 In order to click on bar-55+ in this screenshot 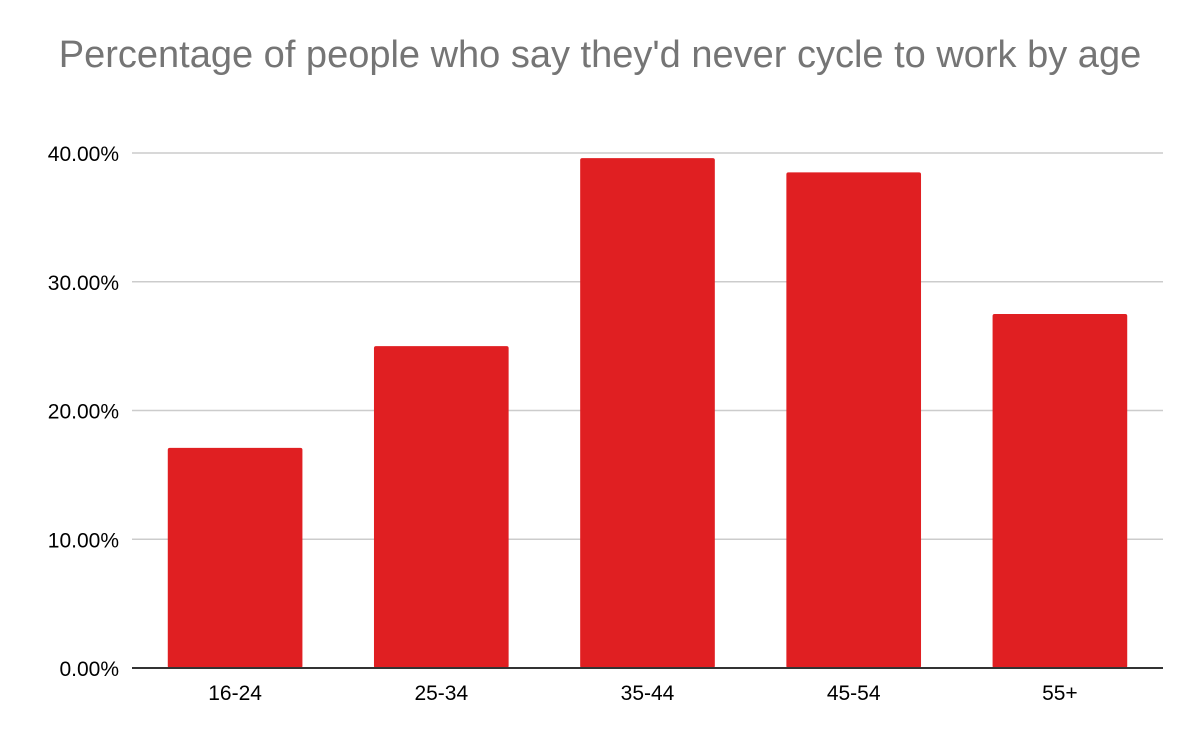, I will do `click(1060, 490)`.